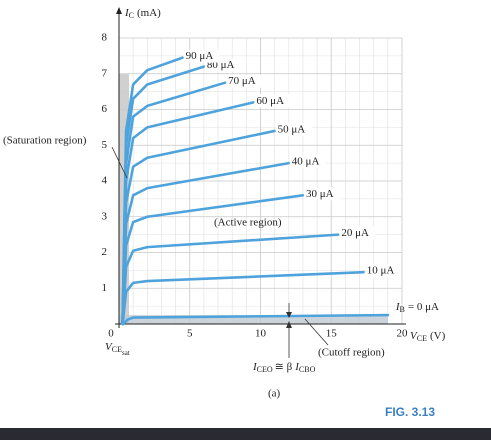 Image resolution: width=491 pixels, height=440 pixels. Describe the element at coordinates (105, 216) in the screenshot. I see `y-tick-label: 3` at that location.